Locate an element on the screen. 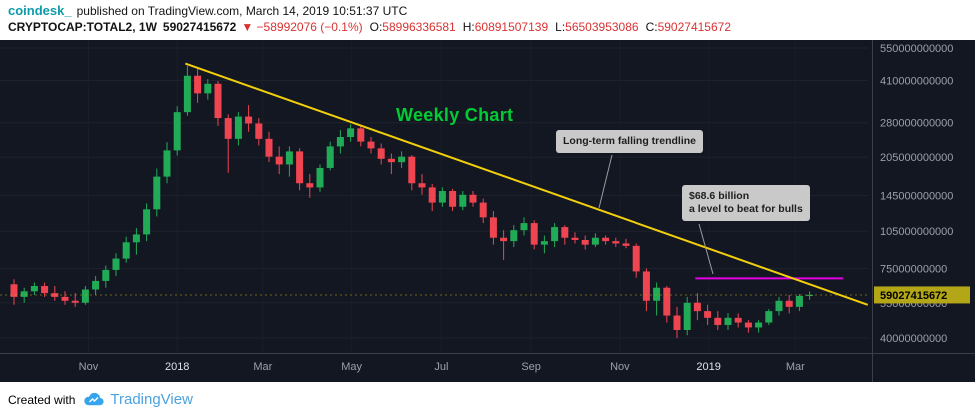 Image resolution: width=975 pixels, height=417 pixels. svg-text: 145000000000 is located at coordinates (916, 197).